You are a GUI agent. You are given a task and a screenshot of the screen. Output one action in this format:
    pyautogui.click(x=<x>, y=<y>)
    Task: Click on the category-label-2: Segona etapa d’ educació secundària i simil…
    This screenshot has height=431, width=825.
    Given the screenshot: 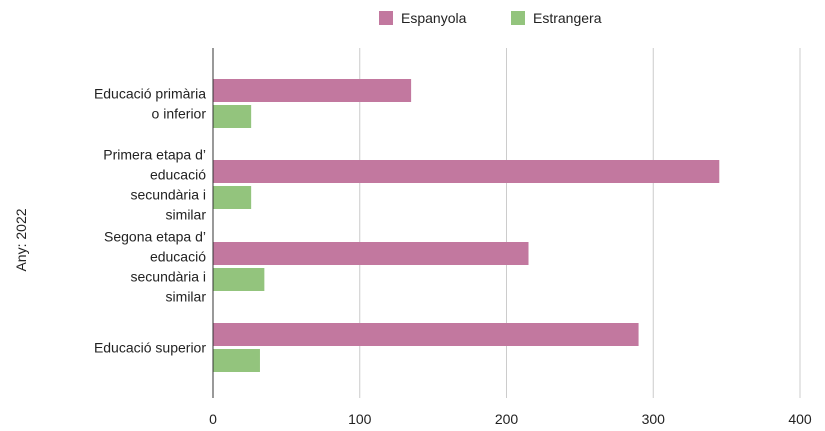 What is the action you would take?
    pyautogui.click(x=155, y=267)
    